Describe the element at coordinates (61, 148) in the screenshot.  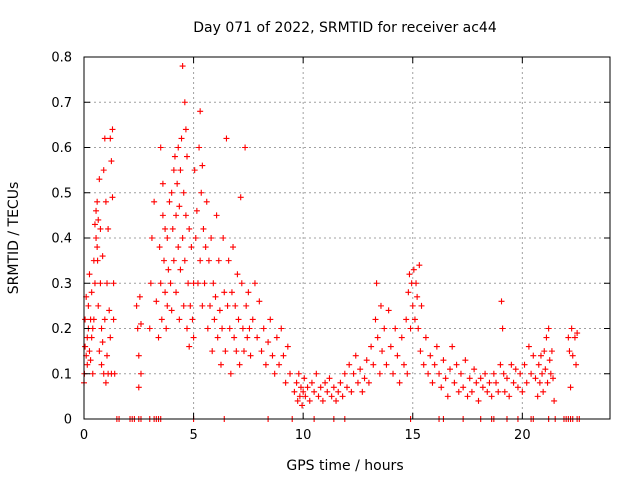
I see `y-tick-label: 0.6` at that location.